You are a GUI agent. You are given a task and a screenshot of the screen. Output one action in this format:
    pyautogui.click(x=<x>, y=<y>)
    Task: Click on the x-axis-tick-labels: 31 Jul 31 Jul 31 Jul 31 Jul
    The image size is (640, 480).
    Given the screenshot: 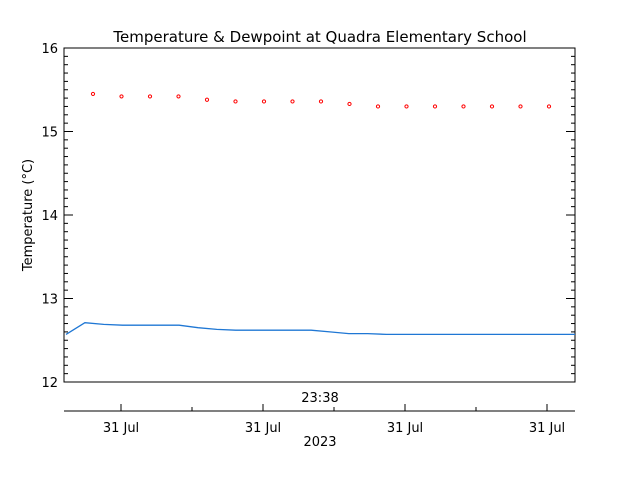 What is the action you would take?
    pyautogui.click(x=334, y=428)
    